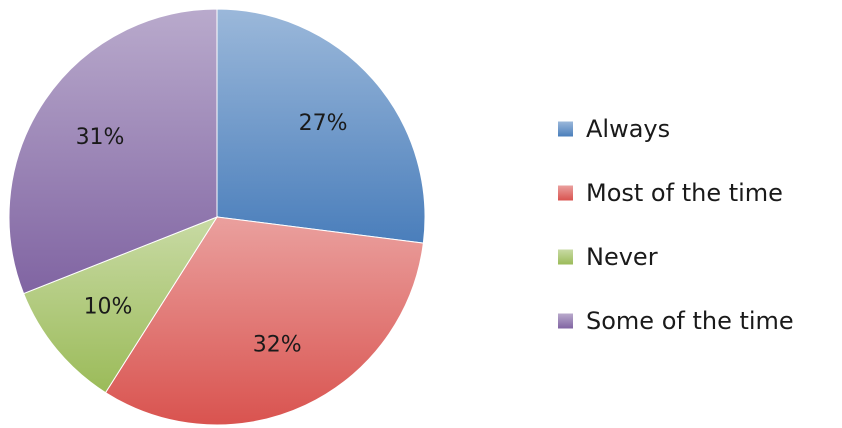 The height and width of the screenshot is (428, 842). I want to click on pie-slice-always, so click(321, 126).